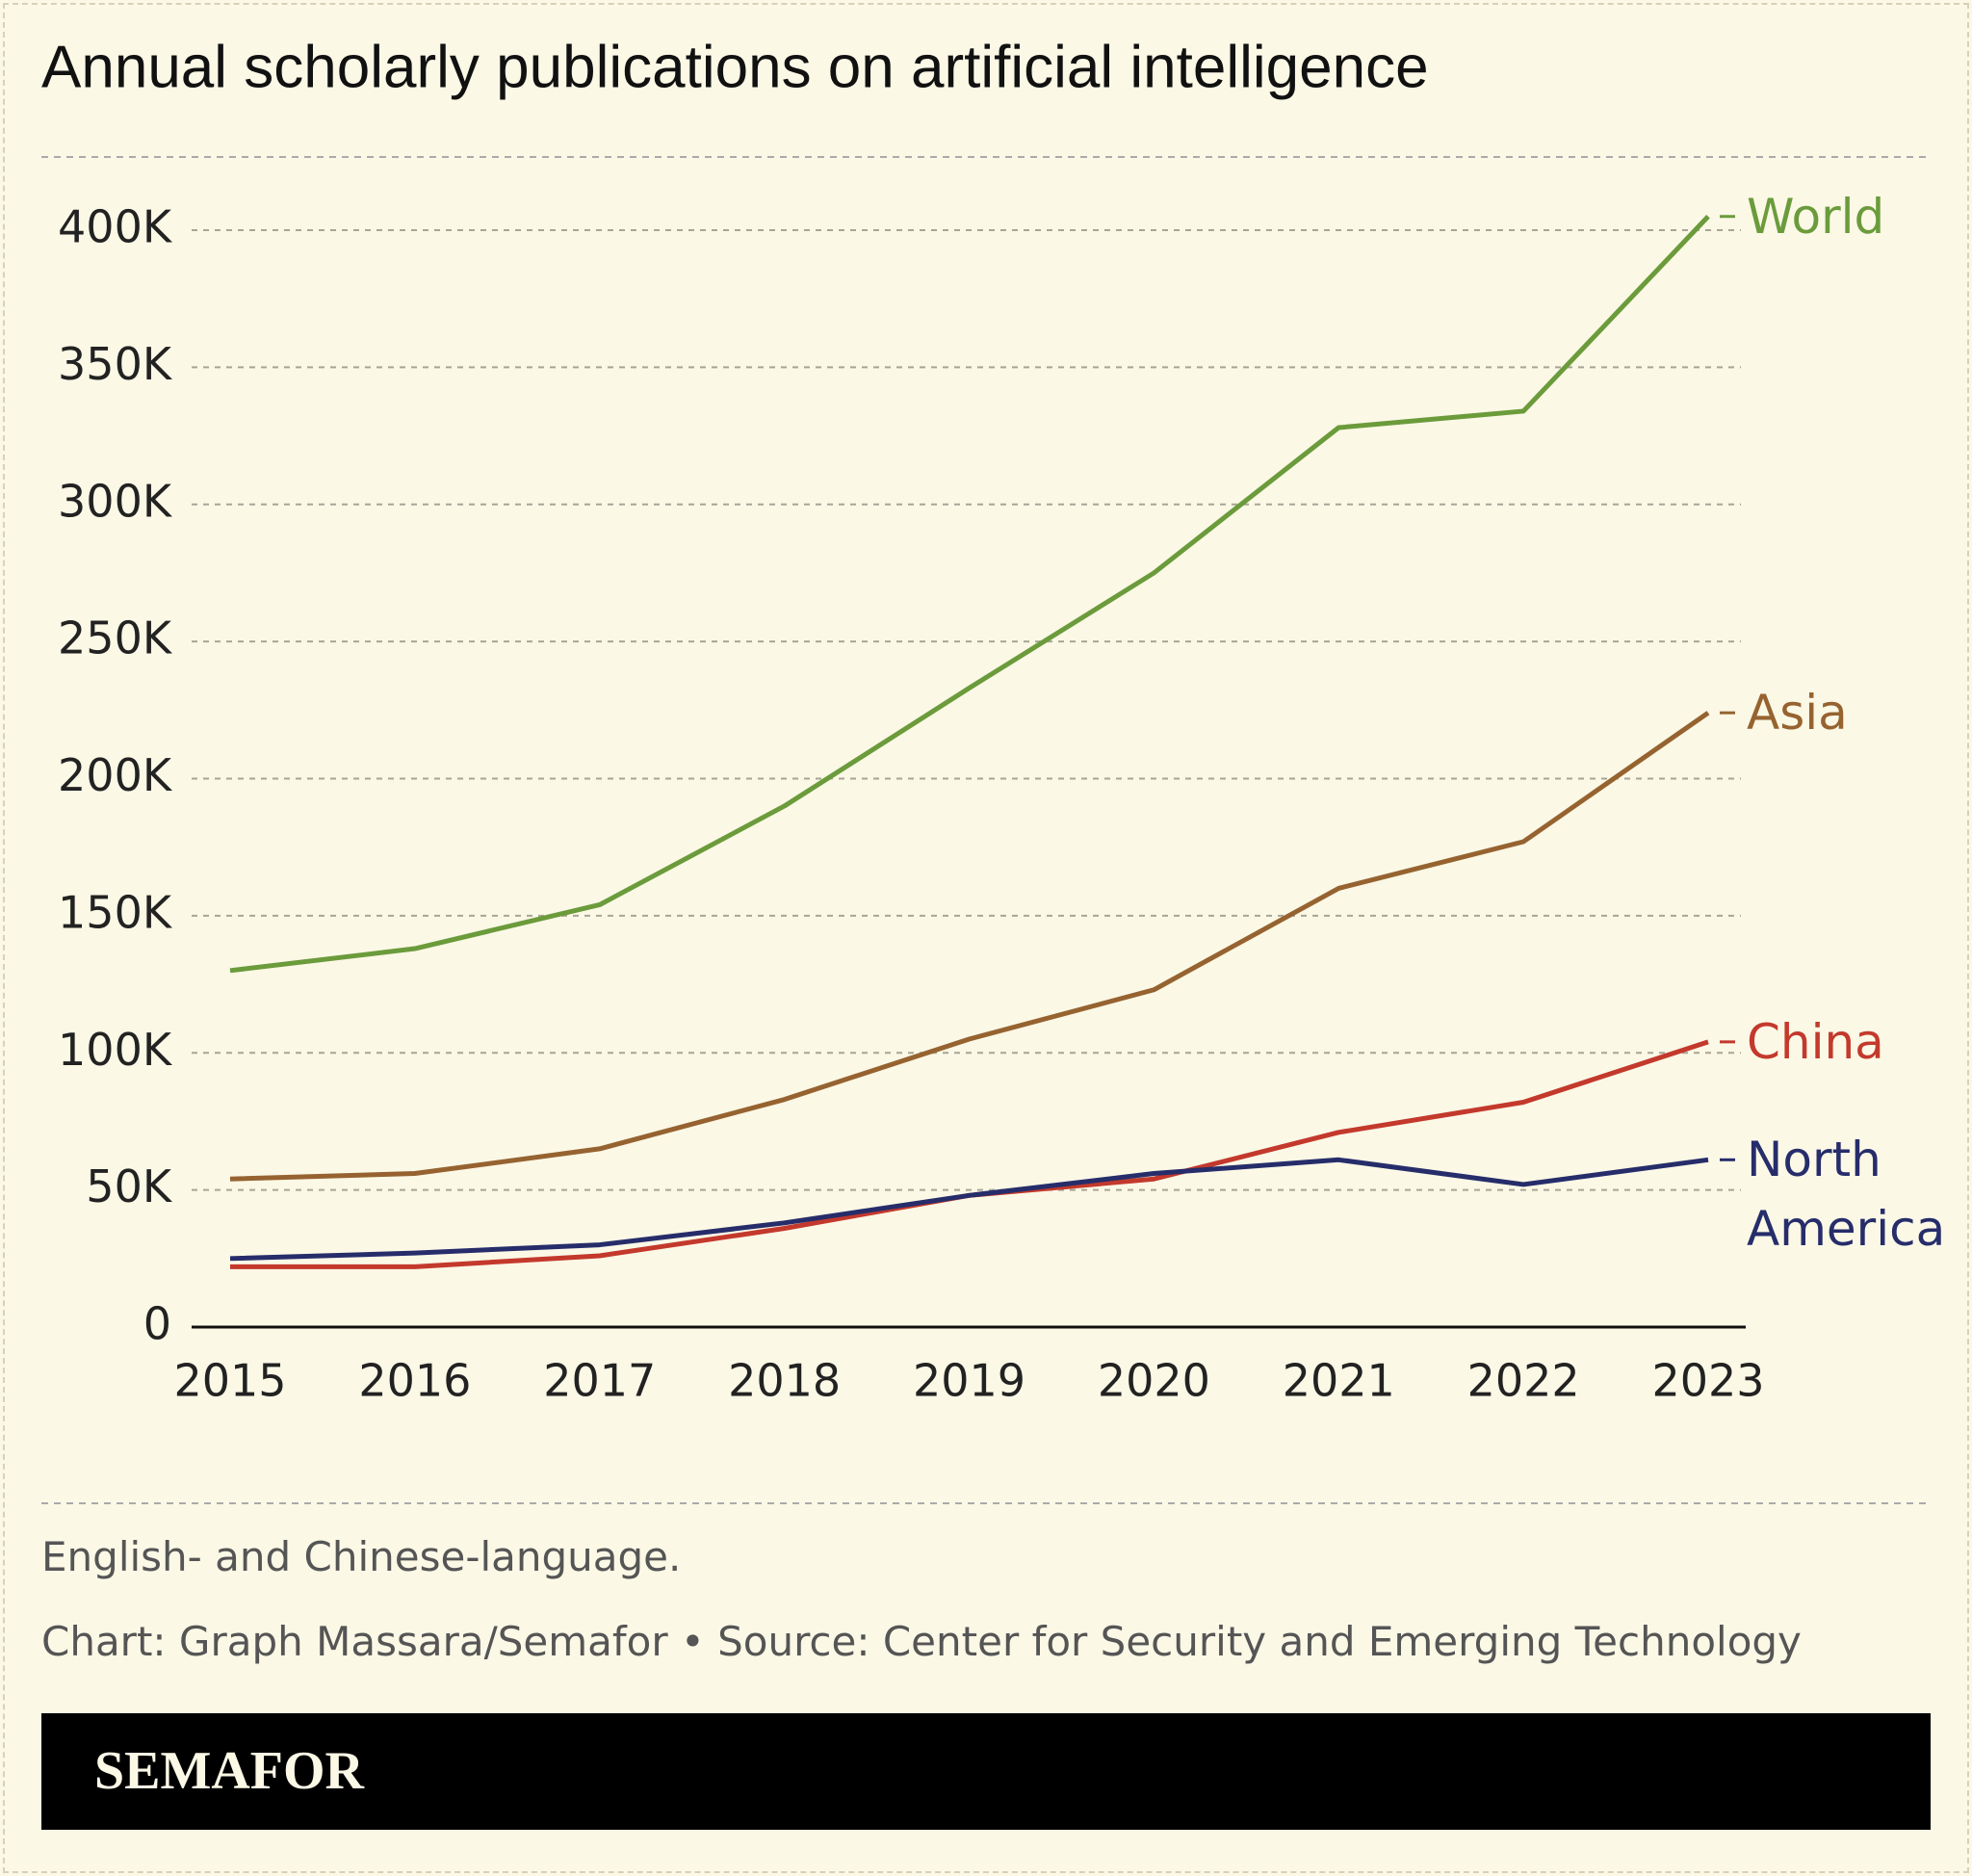  I want to click on y-tick-label: 300K, so click(115, 501).